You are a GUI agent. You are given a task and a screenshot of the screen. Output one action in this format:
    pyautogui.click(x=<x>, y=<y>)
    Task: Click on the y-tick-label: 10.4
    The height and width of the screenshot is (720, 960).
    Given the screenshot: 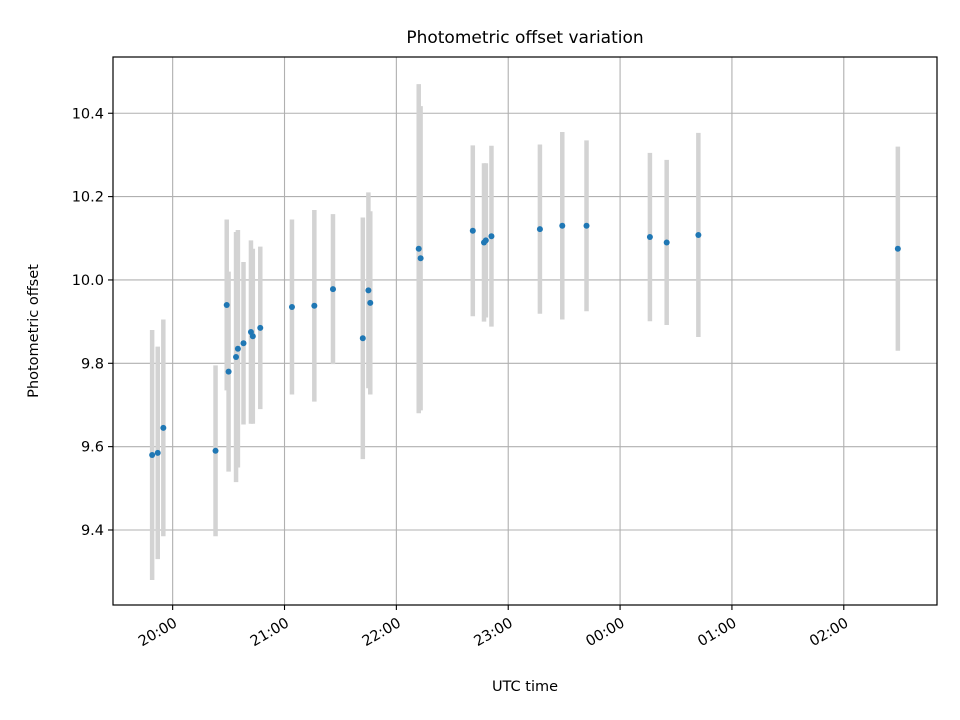 What is the action you would take?
    pyautogui.click(x=88, y=114)
    